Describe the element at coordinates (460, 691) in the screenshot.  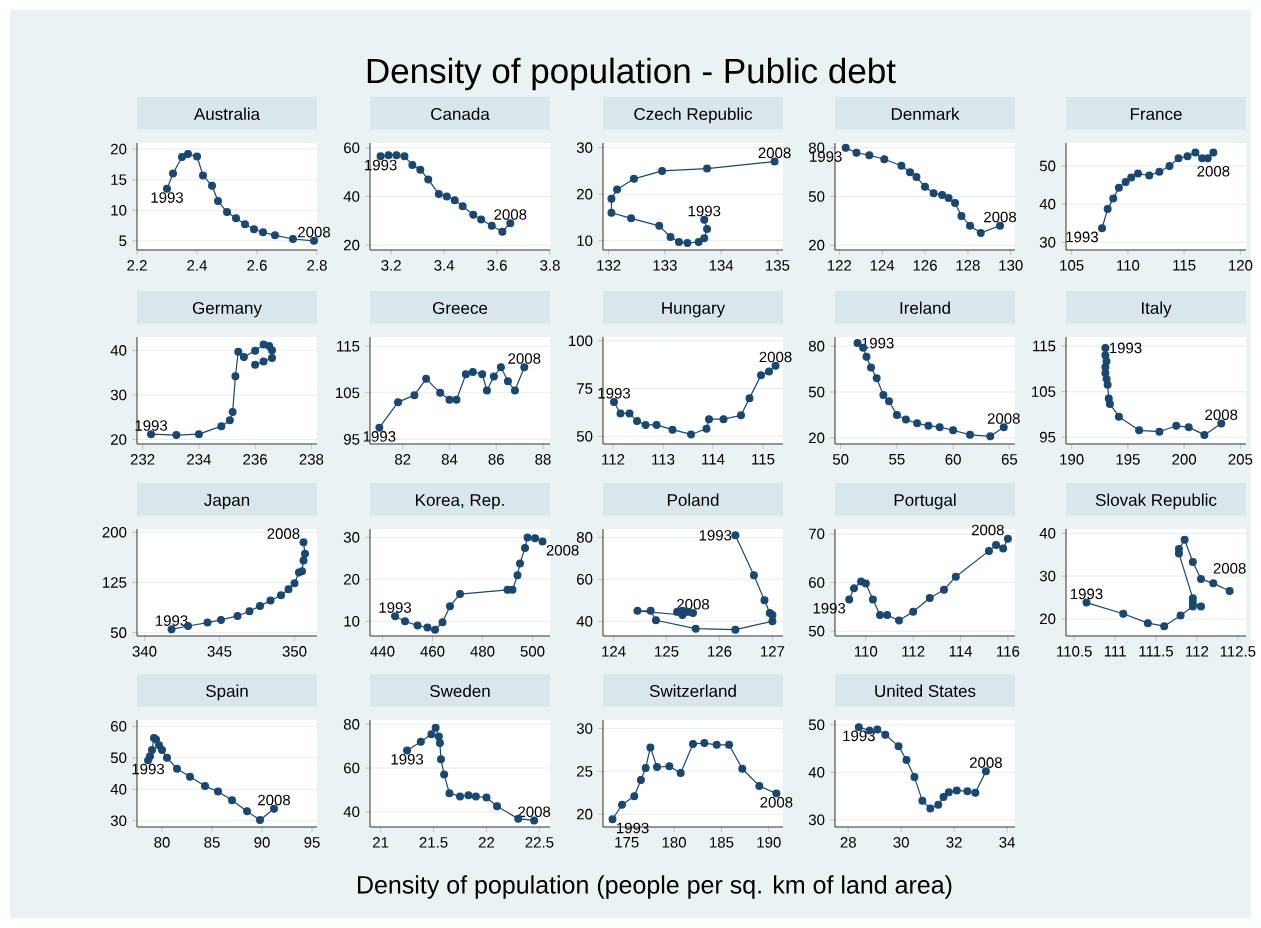
I see `chart-title: Sweden` at that location.